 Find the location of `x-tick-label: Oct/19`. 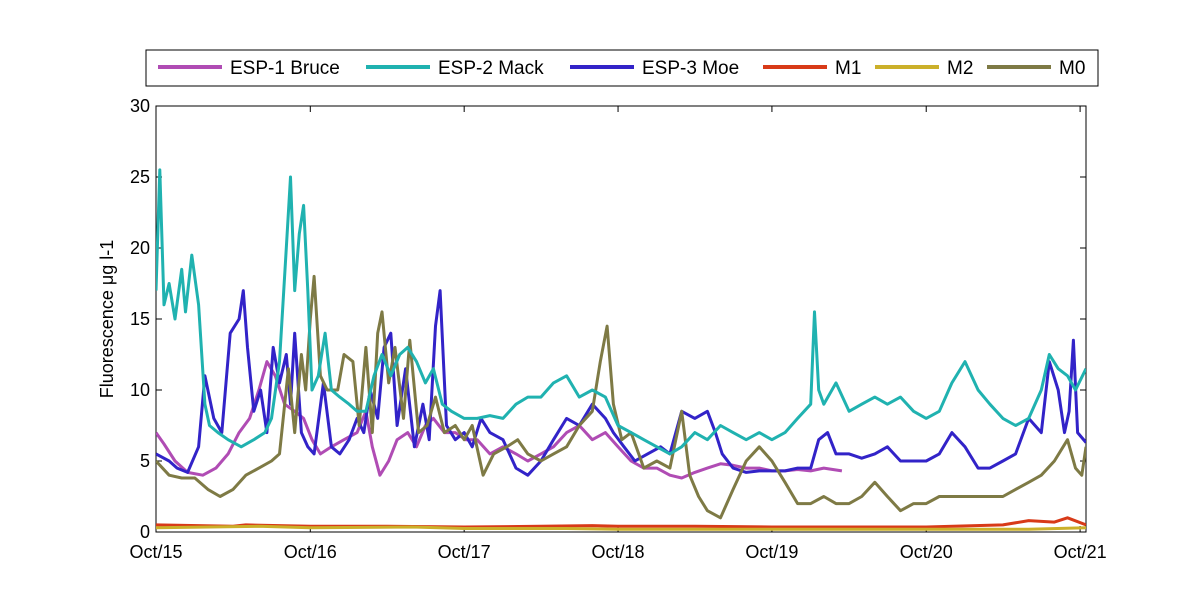

x-tick-label: Oct/19 is located at coordinates (771, 552).